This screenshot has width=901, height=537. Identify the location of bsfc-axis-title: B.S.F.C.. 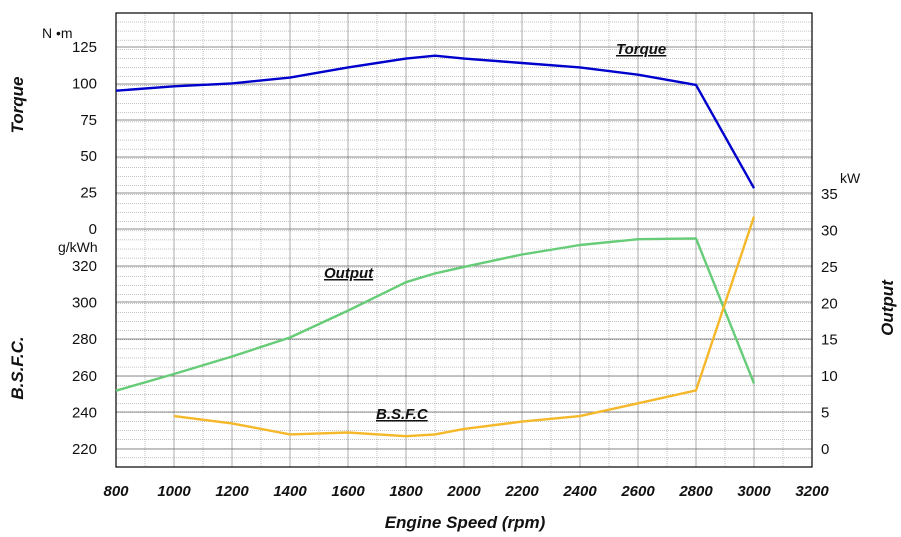
(17, 367).